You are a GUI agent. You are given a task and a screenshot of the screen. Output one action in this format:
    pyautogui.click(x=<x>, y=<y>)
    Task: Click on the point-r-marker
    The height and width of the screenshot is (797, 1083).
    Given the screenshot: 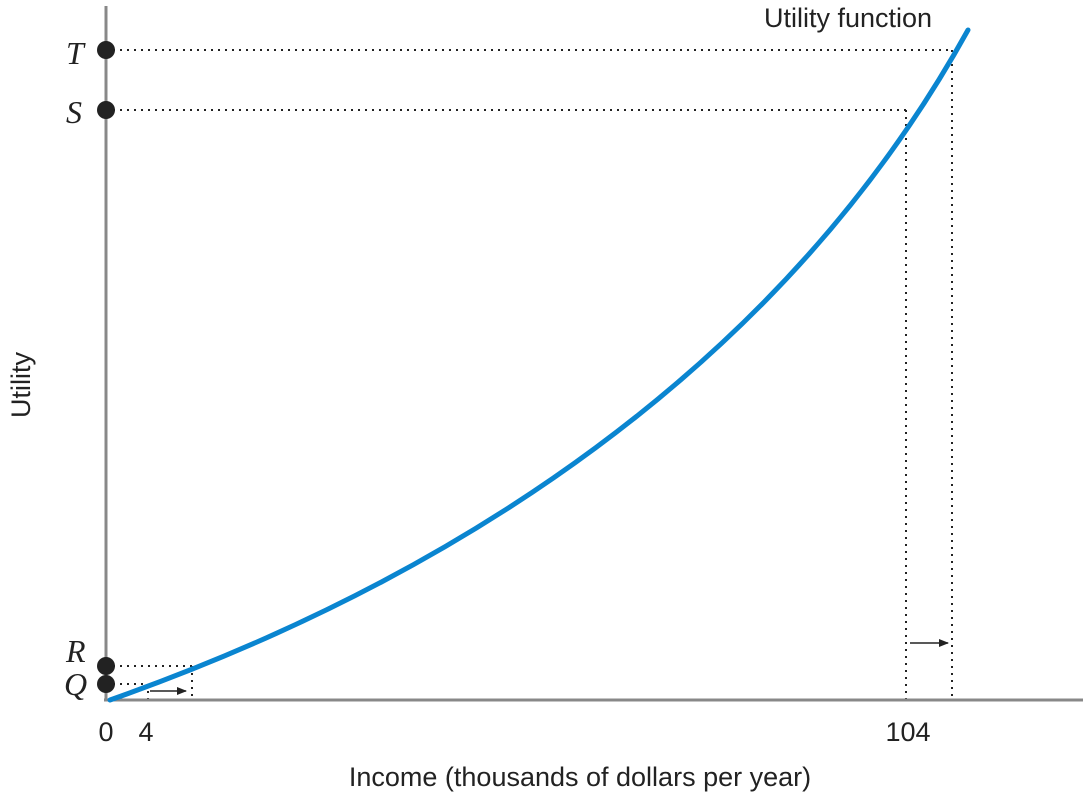 What is the action you would take?
    pyautogui.click(x=106, y=666)
    